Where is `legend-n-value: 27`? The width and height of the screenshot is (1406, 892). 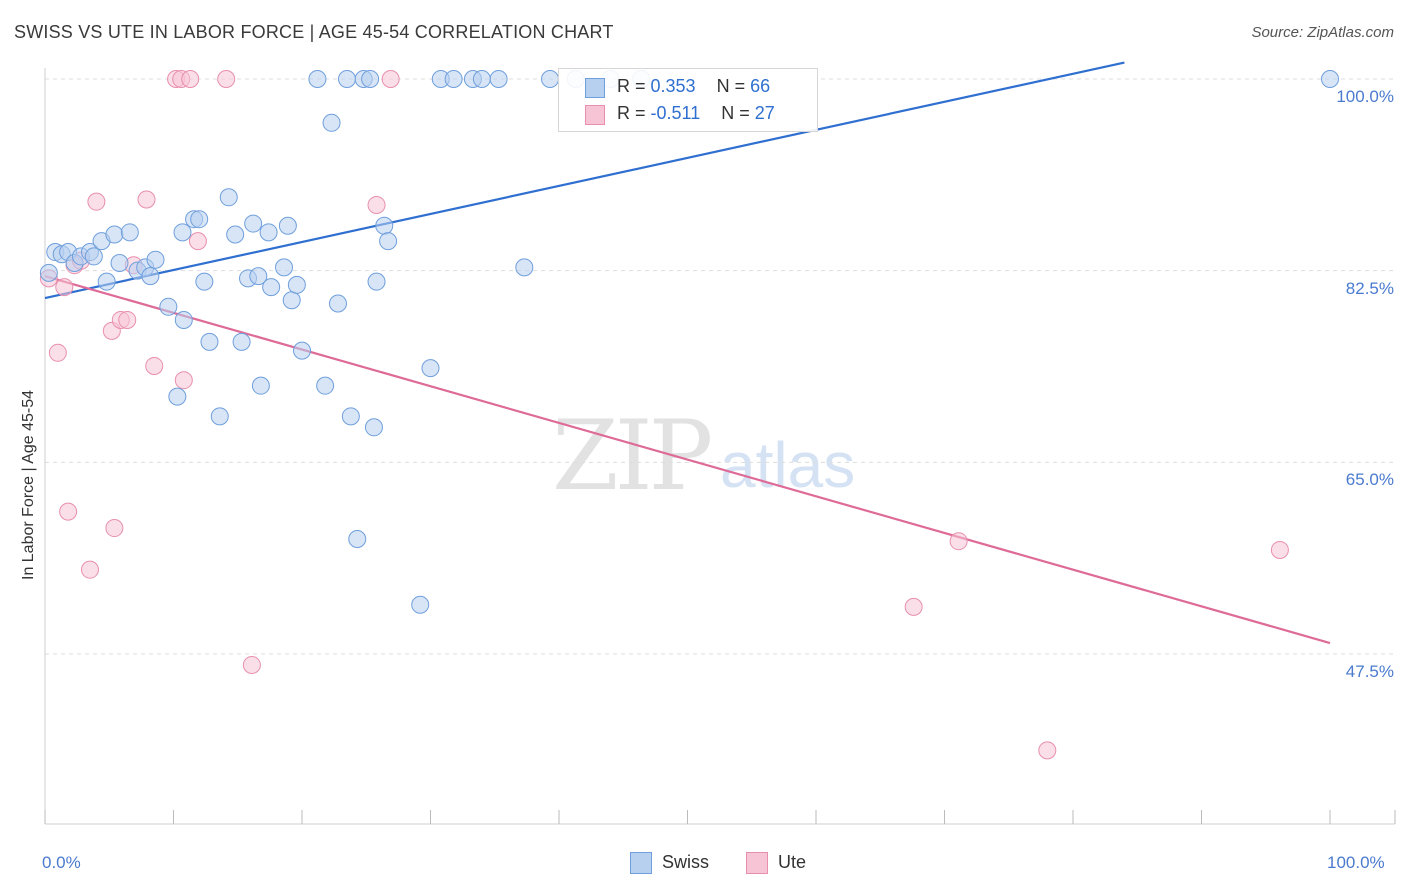
legend-n-value: 27 is located at coordinates (764, 113).